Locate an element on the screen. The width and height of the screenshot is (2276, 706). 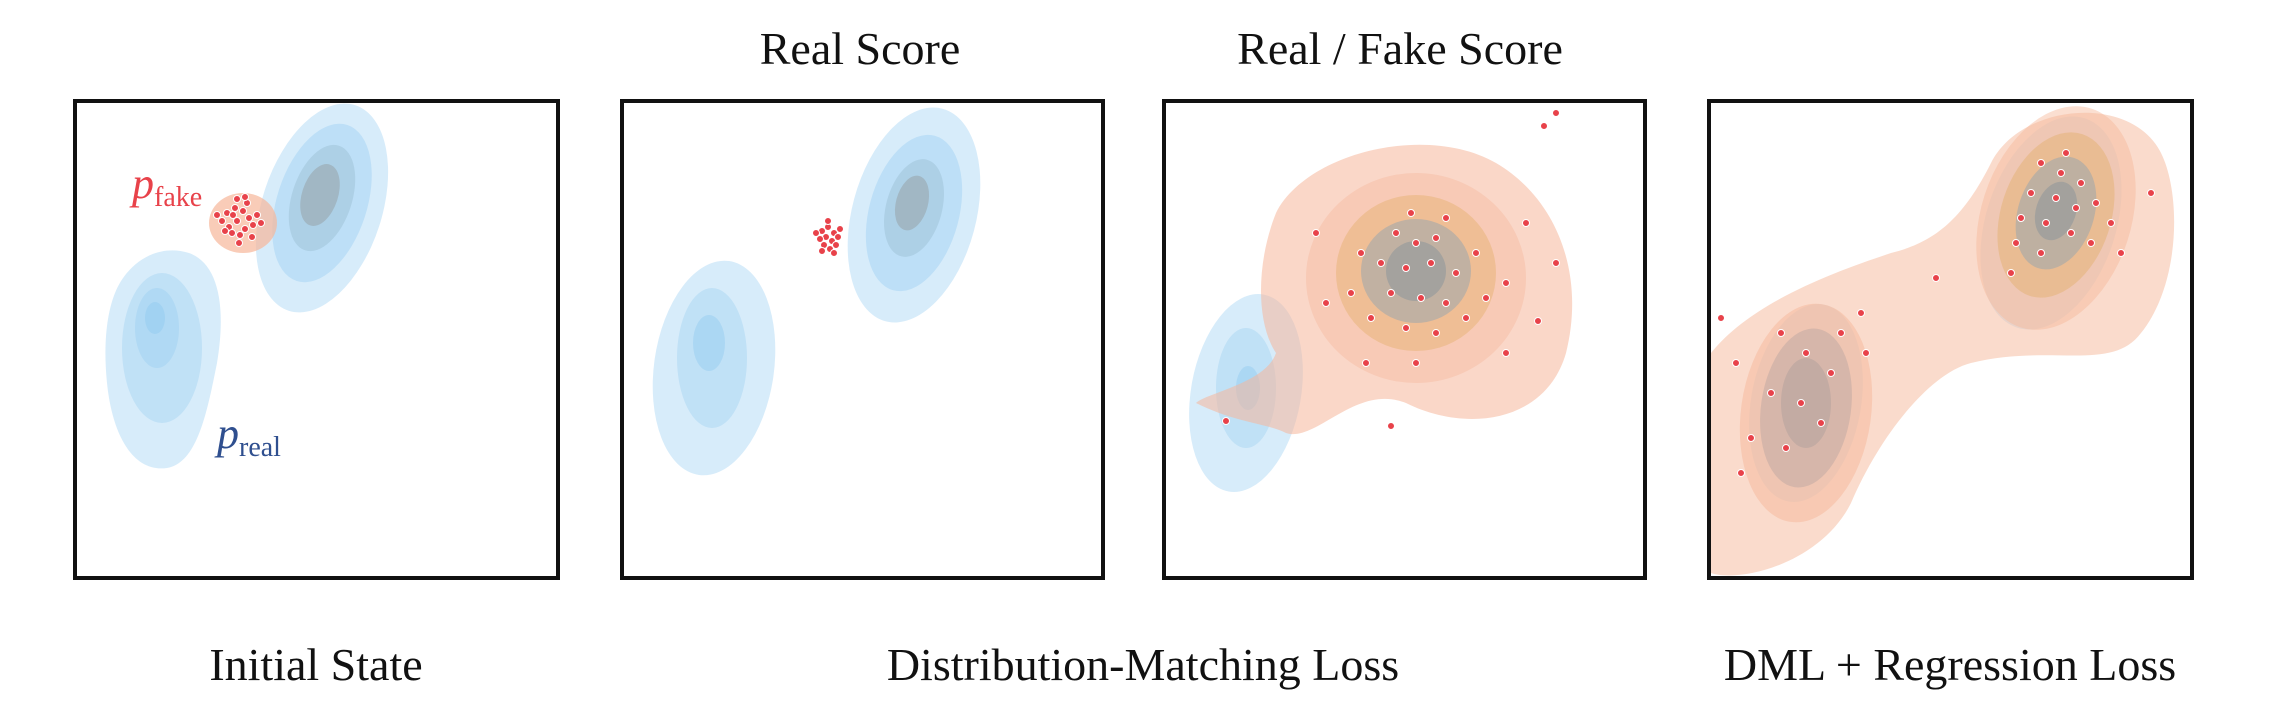
panel-real-score is located at coordinates (862, 339).